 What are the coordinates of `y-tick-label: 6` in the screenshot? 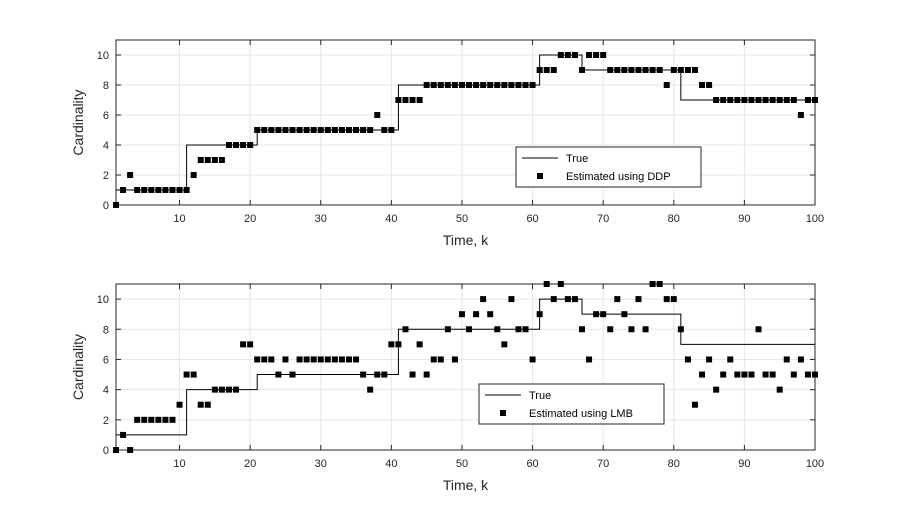 It's located at (106, 116).